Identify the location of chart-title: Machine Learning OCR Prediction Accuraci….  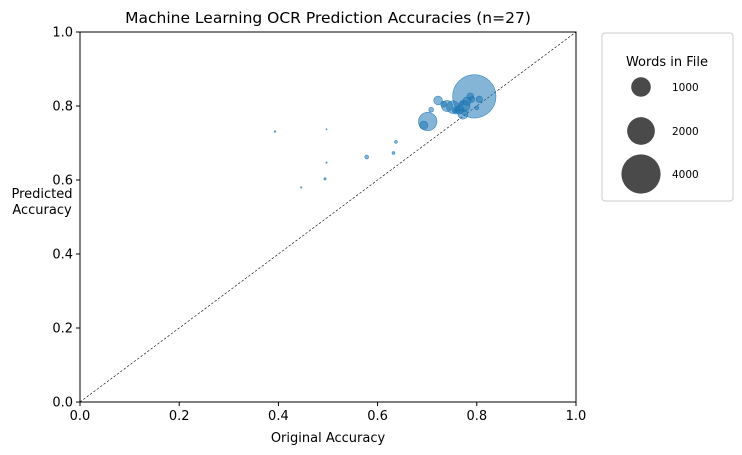
(328, 18).